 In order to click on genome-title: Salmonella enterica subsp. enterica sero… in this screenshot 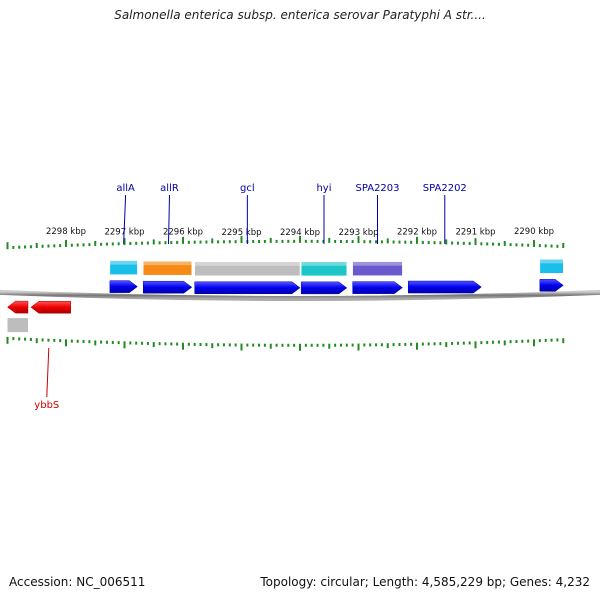, I will do `click(300, 15)`.